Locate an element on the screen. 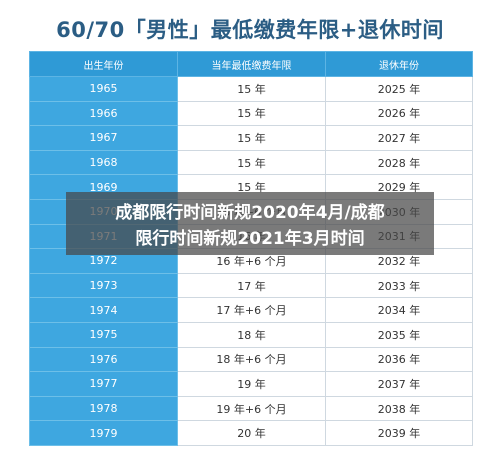 Image resolution: width=500 pixels, height=450 pixels. cell-min-contribution: 18 年+6 个月 is located at coordinates (251, 359).